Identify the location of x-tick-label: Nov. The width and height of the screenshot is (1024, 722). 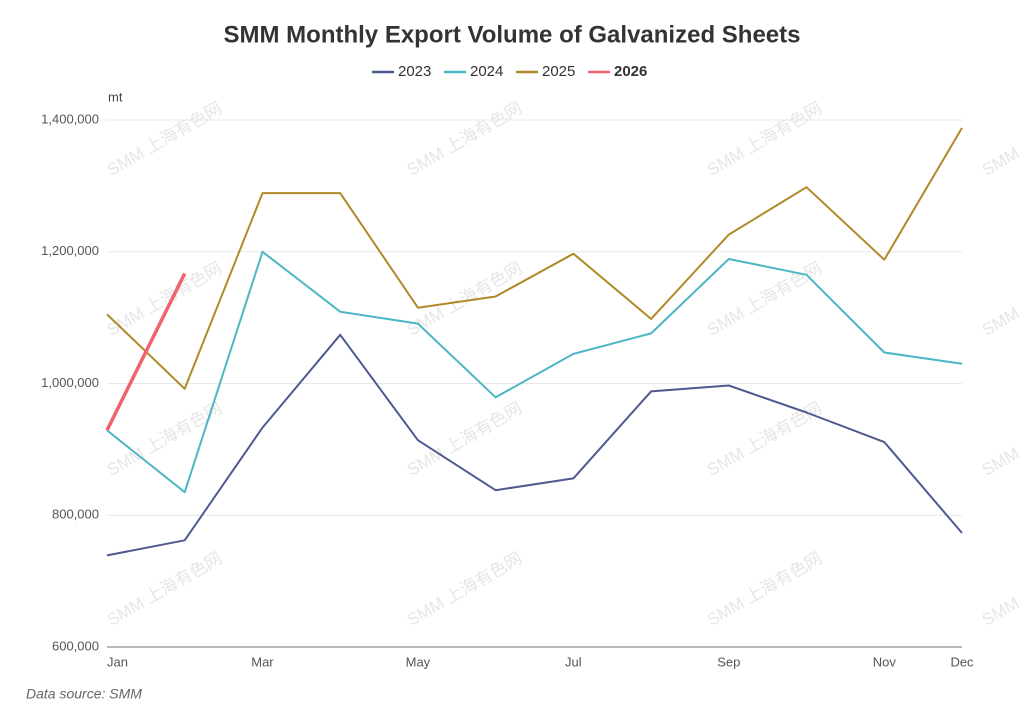
(885, 661).